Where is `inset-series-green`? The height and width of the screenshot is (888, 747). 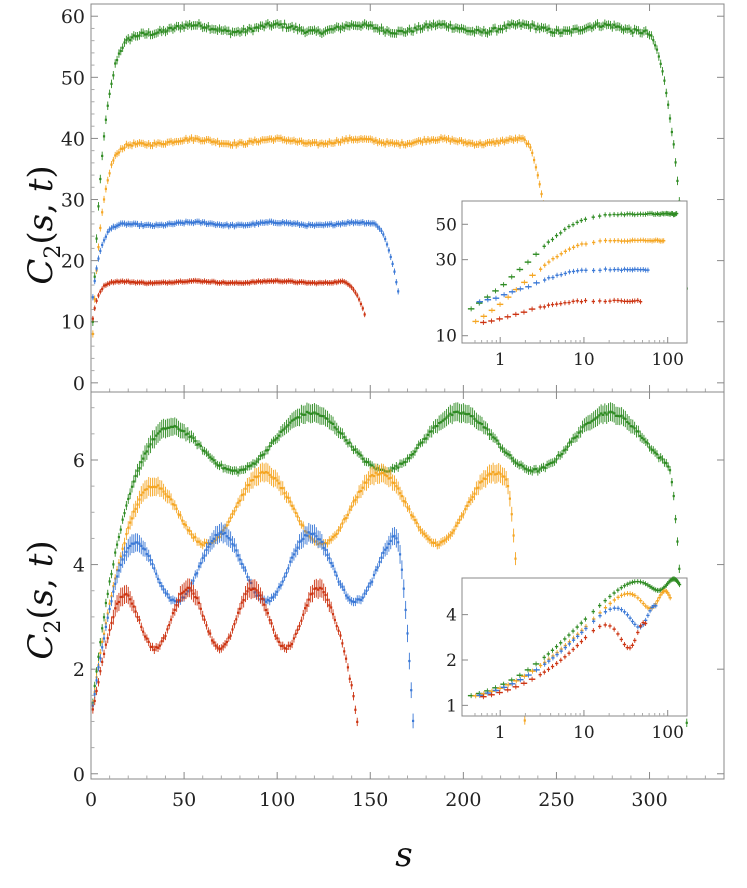 inset-series-green is located at coordinates (573, 261).